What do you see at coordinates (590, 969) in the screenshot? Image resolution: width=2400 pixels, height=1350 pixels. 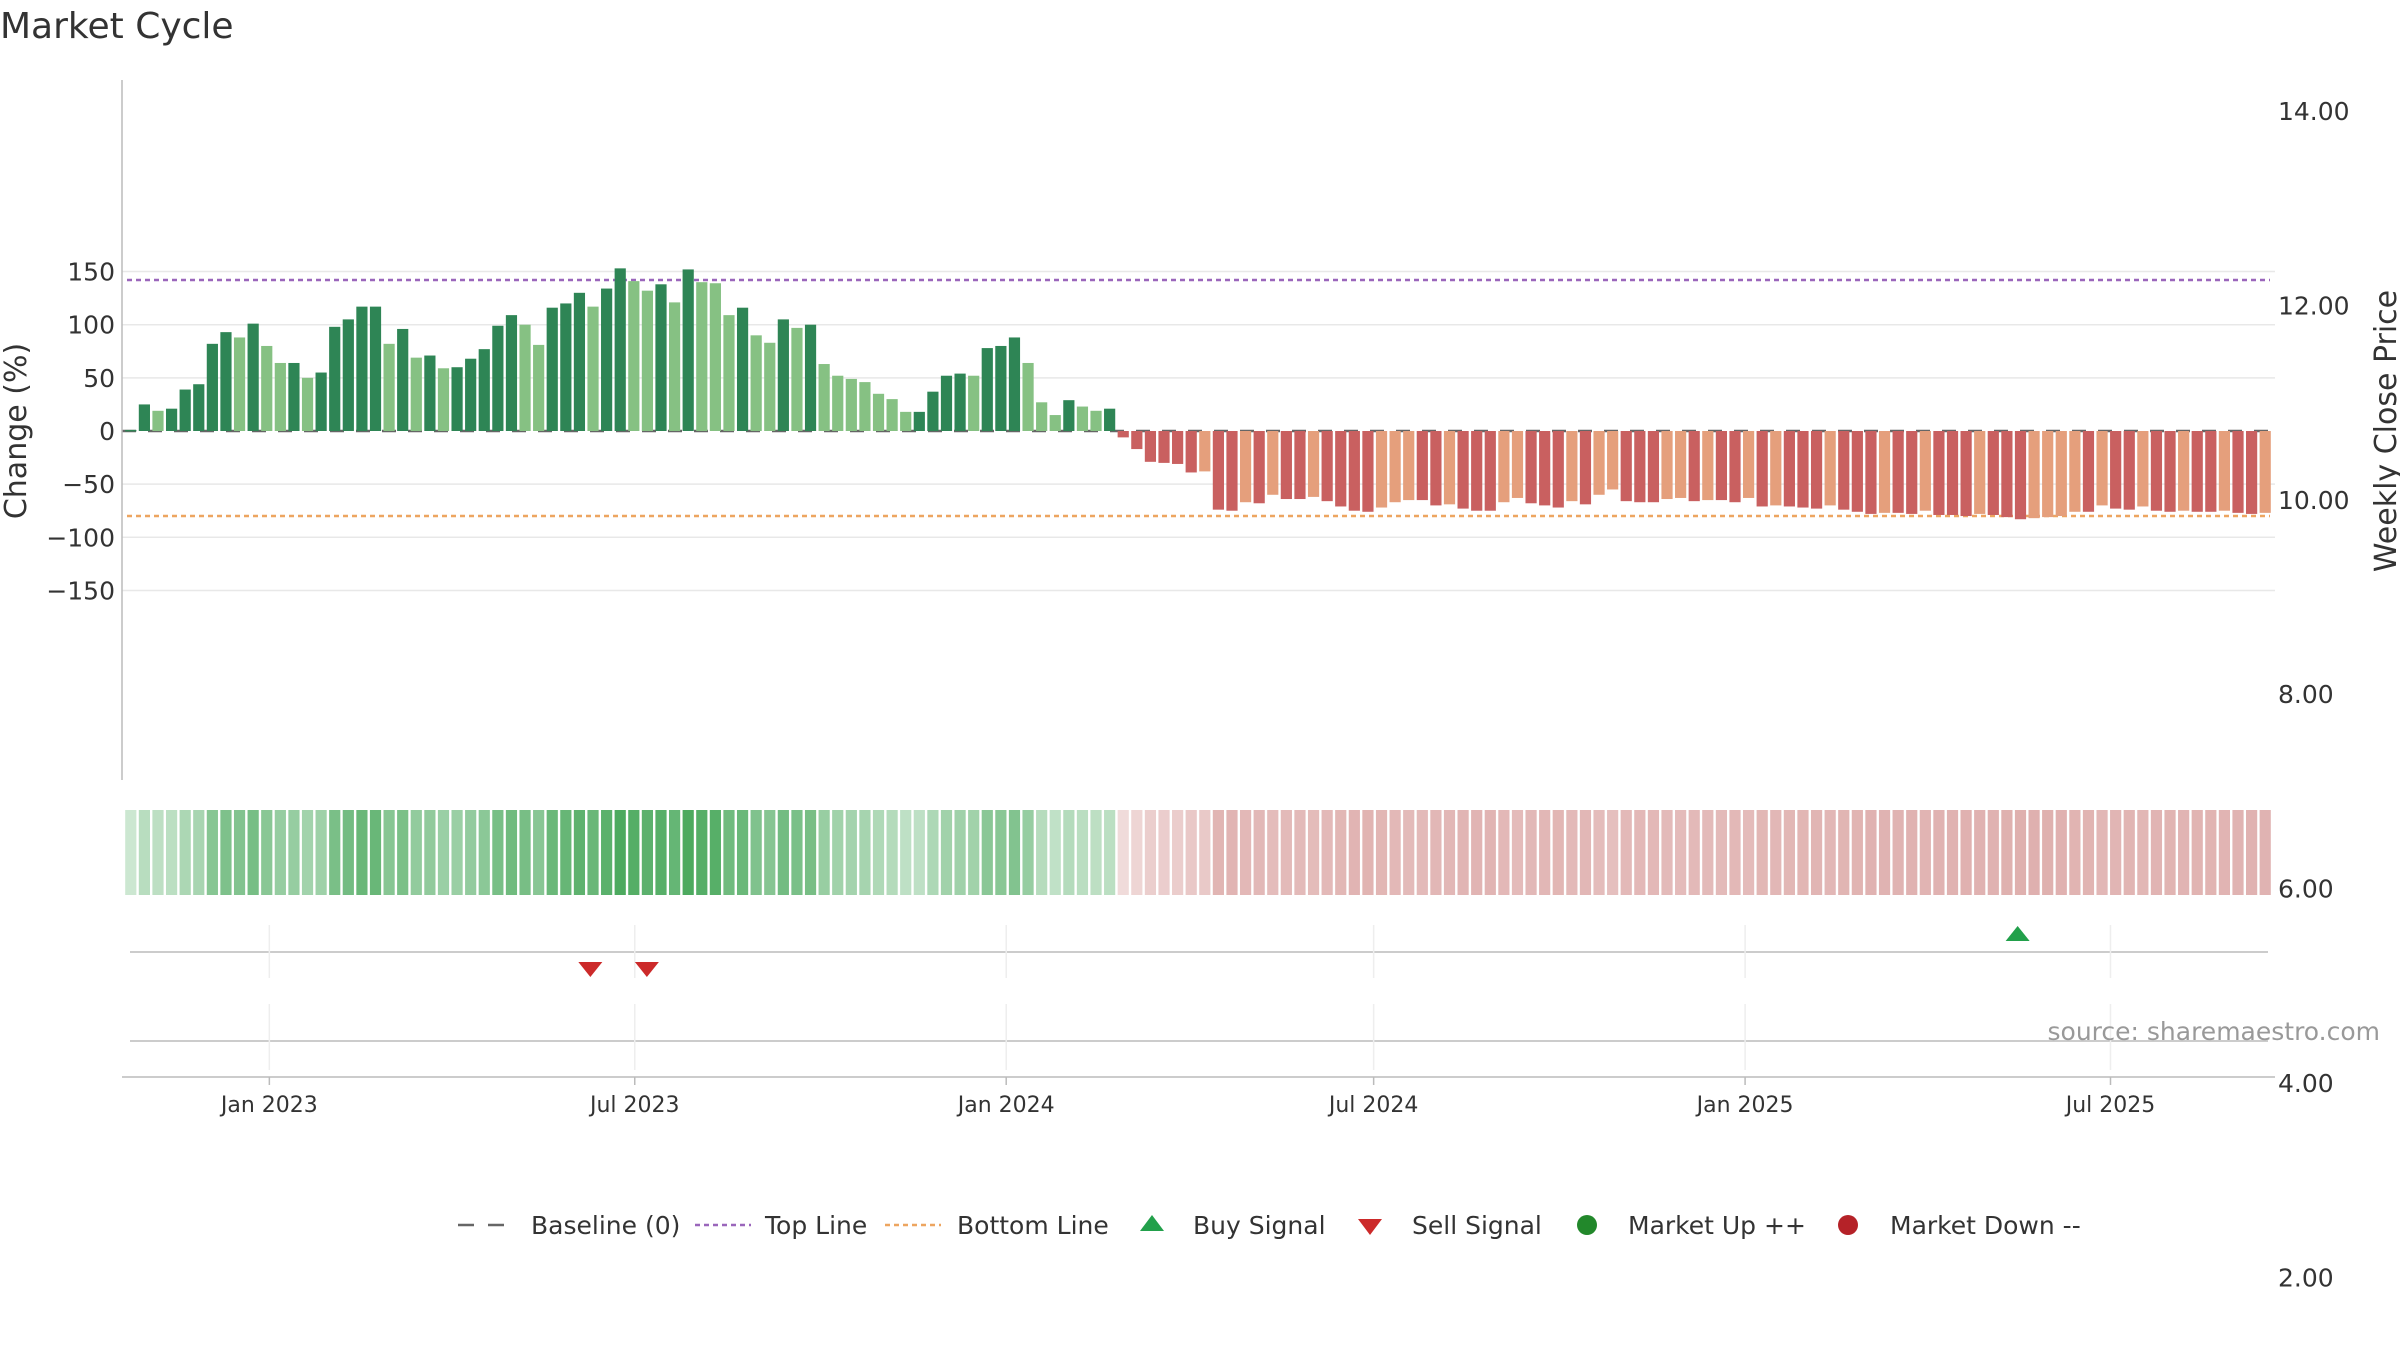 I see `sell-signal-marker` at bounding box center [590, 969].